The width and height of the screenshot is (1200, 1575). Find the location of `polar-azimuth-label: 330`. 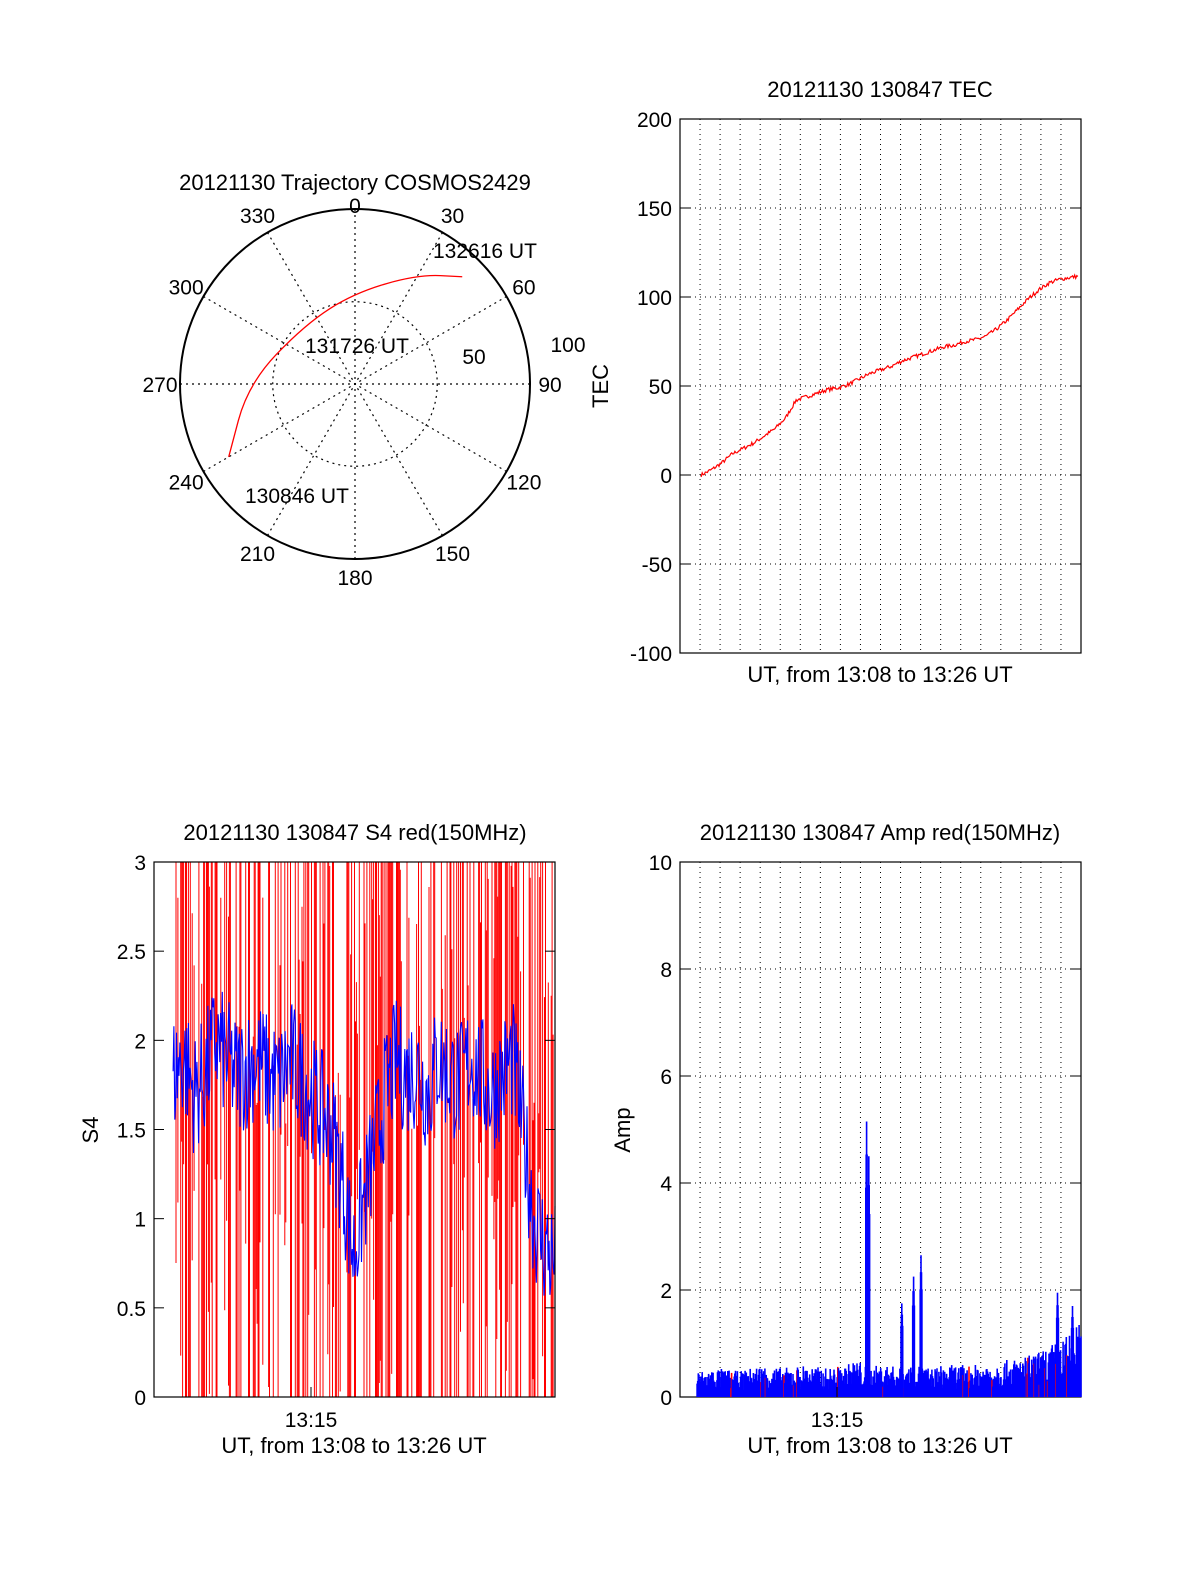

polar-azimuth-label: 330 is located at coordinates (257, 216).